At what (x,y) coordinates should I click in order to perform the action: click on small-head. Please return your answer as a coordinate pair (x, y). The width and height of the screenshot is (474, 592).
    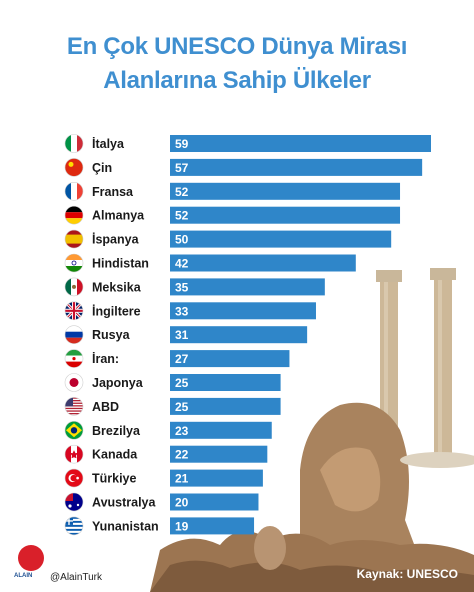
    Looking at the image, I should click on (270, 548).